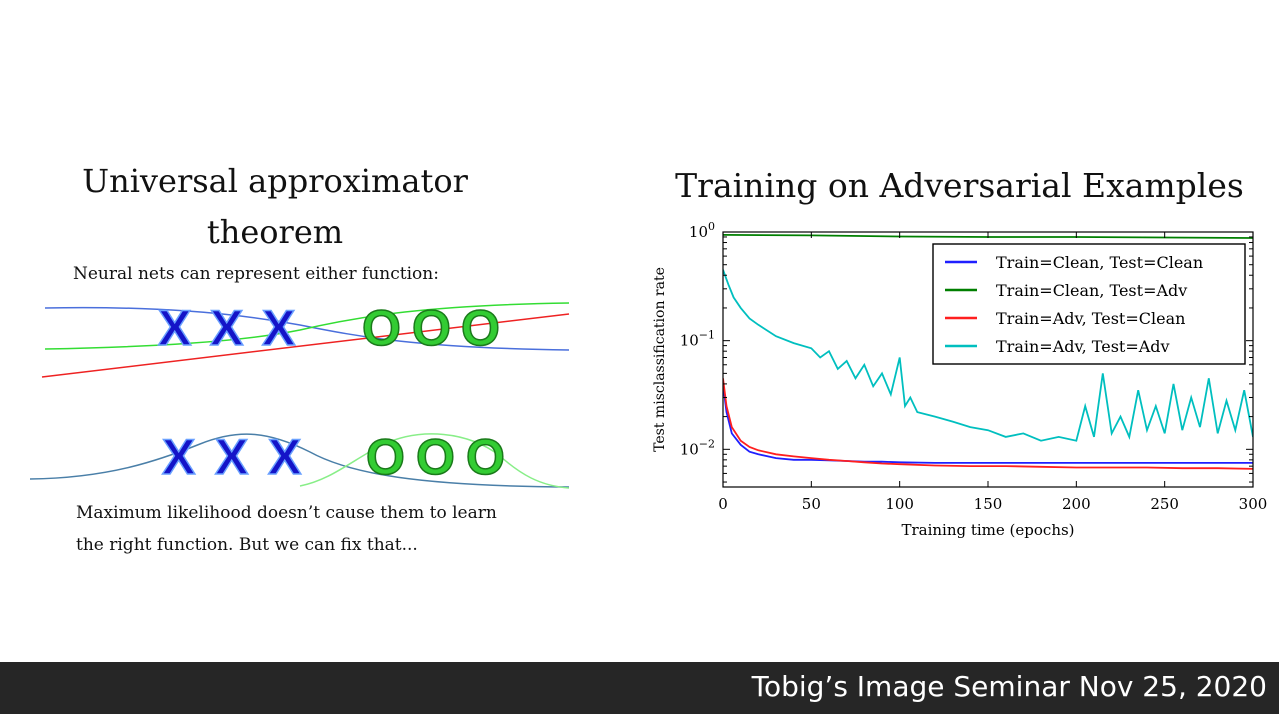 The image size is (1279, 714). I want to click on y-tick-label: 10⁻¹, so click(697, 339).